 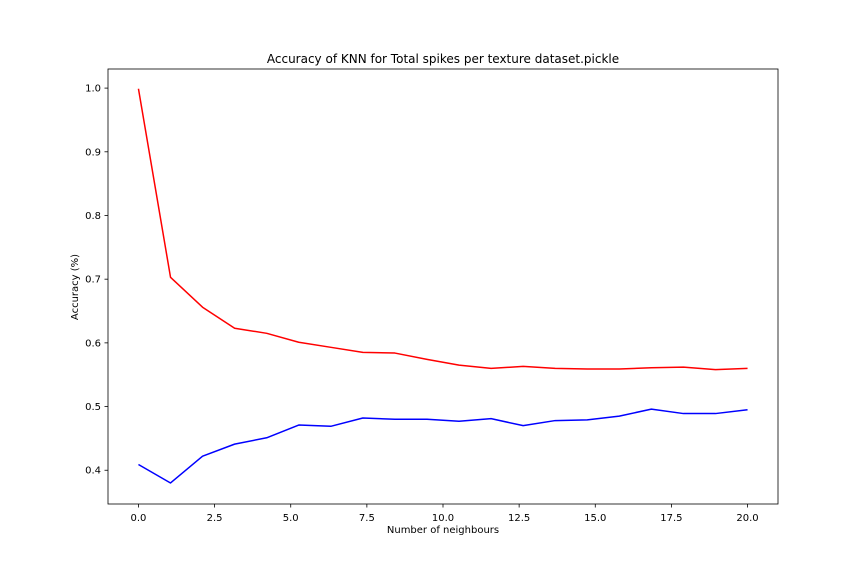 I want to click on y-axis-label: Accuracy (%), so click(x=75, y=287).